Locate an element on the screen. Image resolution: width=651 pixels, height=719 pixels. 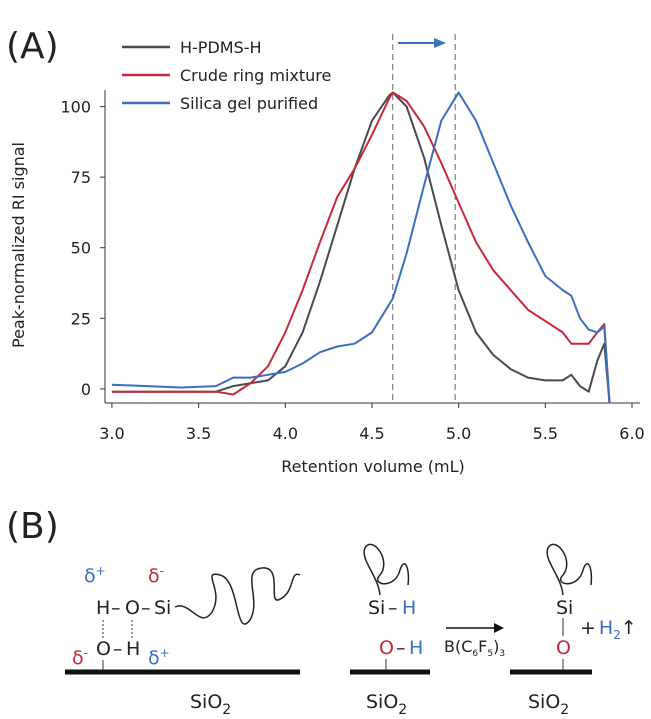
y-tick-label: 100 is located at coordinates (75, 107).